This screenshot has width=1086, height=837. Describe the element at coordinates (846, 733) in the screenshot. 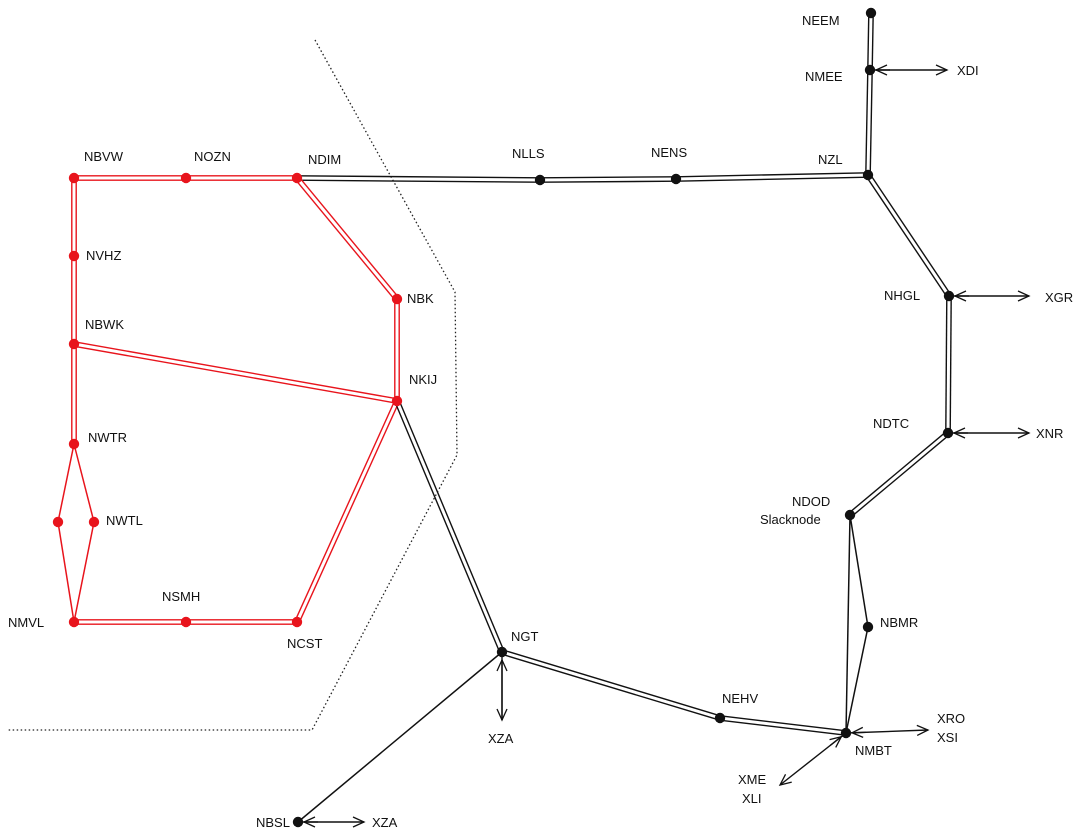

I see `node-nmbt` at that location.